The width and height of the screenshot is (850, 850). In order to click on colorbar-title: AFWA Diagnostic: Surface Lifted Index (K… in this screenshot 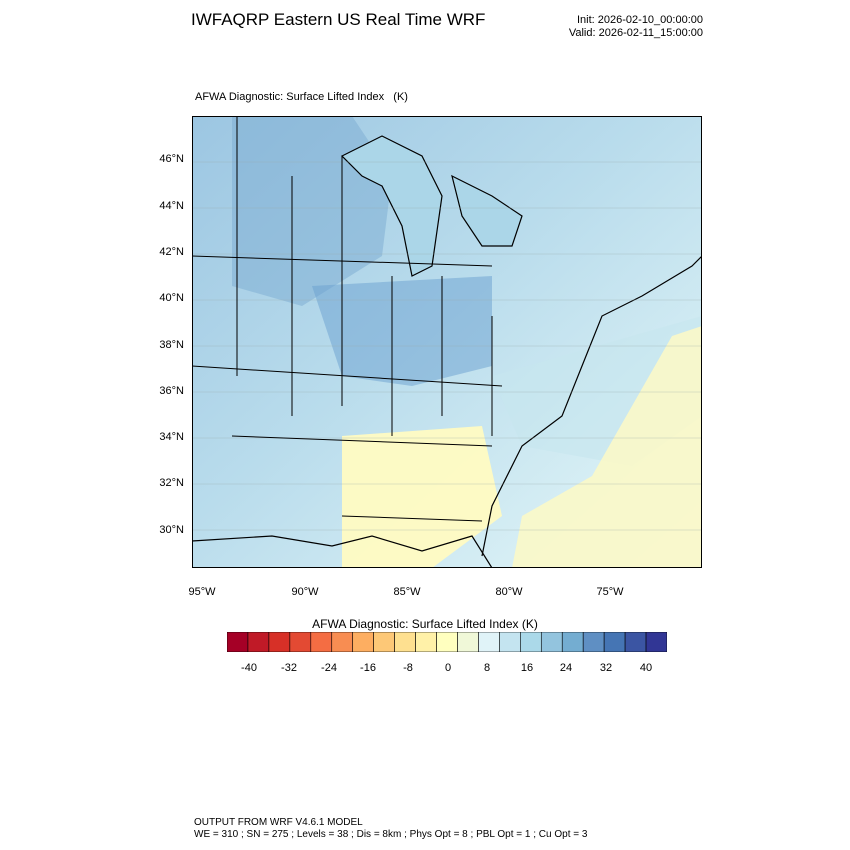, I will do `click(425, 624)`.